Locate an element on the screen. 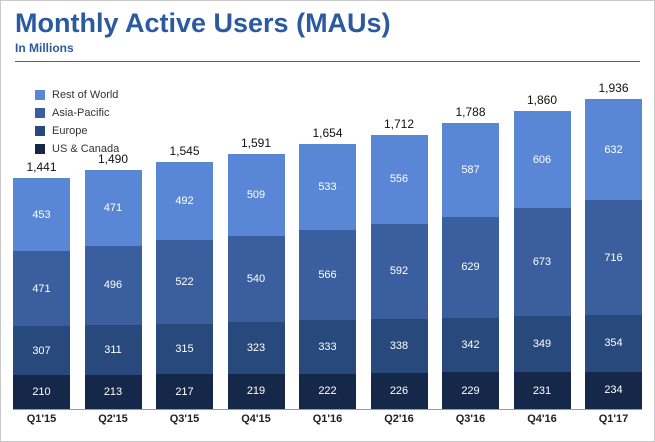 The image size is (655, 442). bar-segment-us-canada: 234 is located at coordinates (613, 390).